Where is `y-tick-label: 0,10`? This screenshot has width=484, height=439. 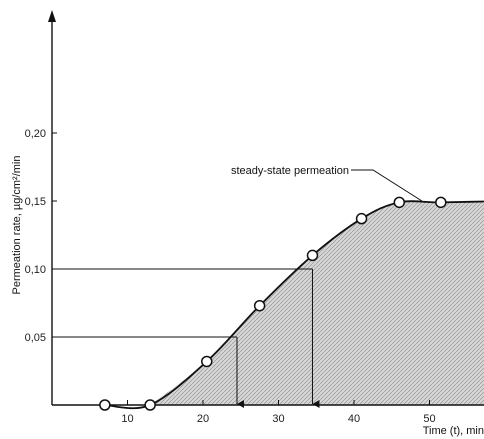 y-tick-label: 0,10 is located at coordinates (35, 270).